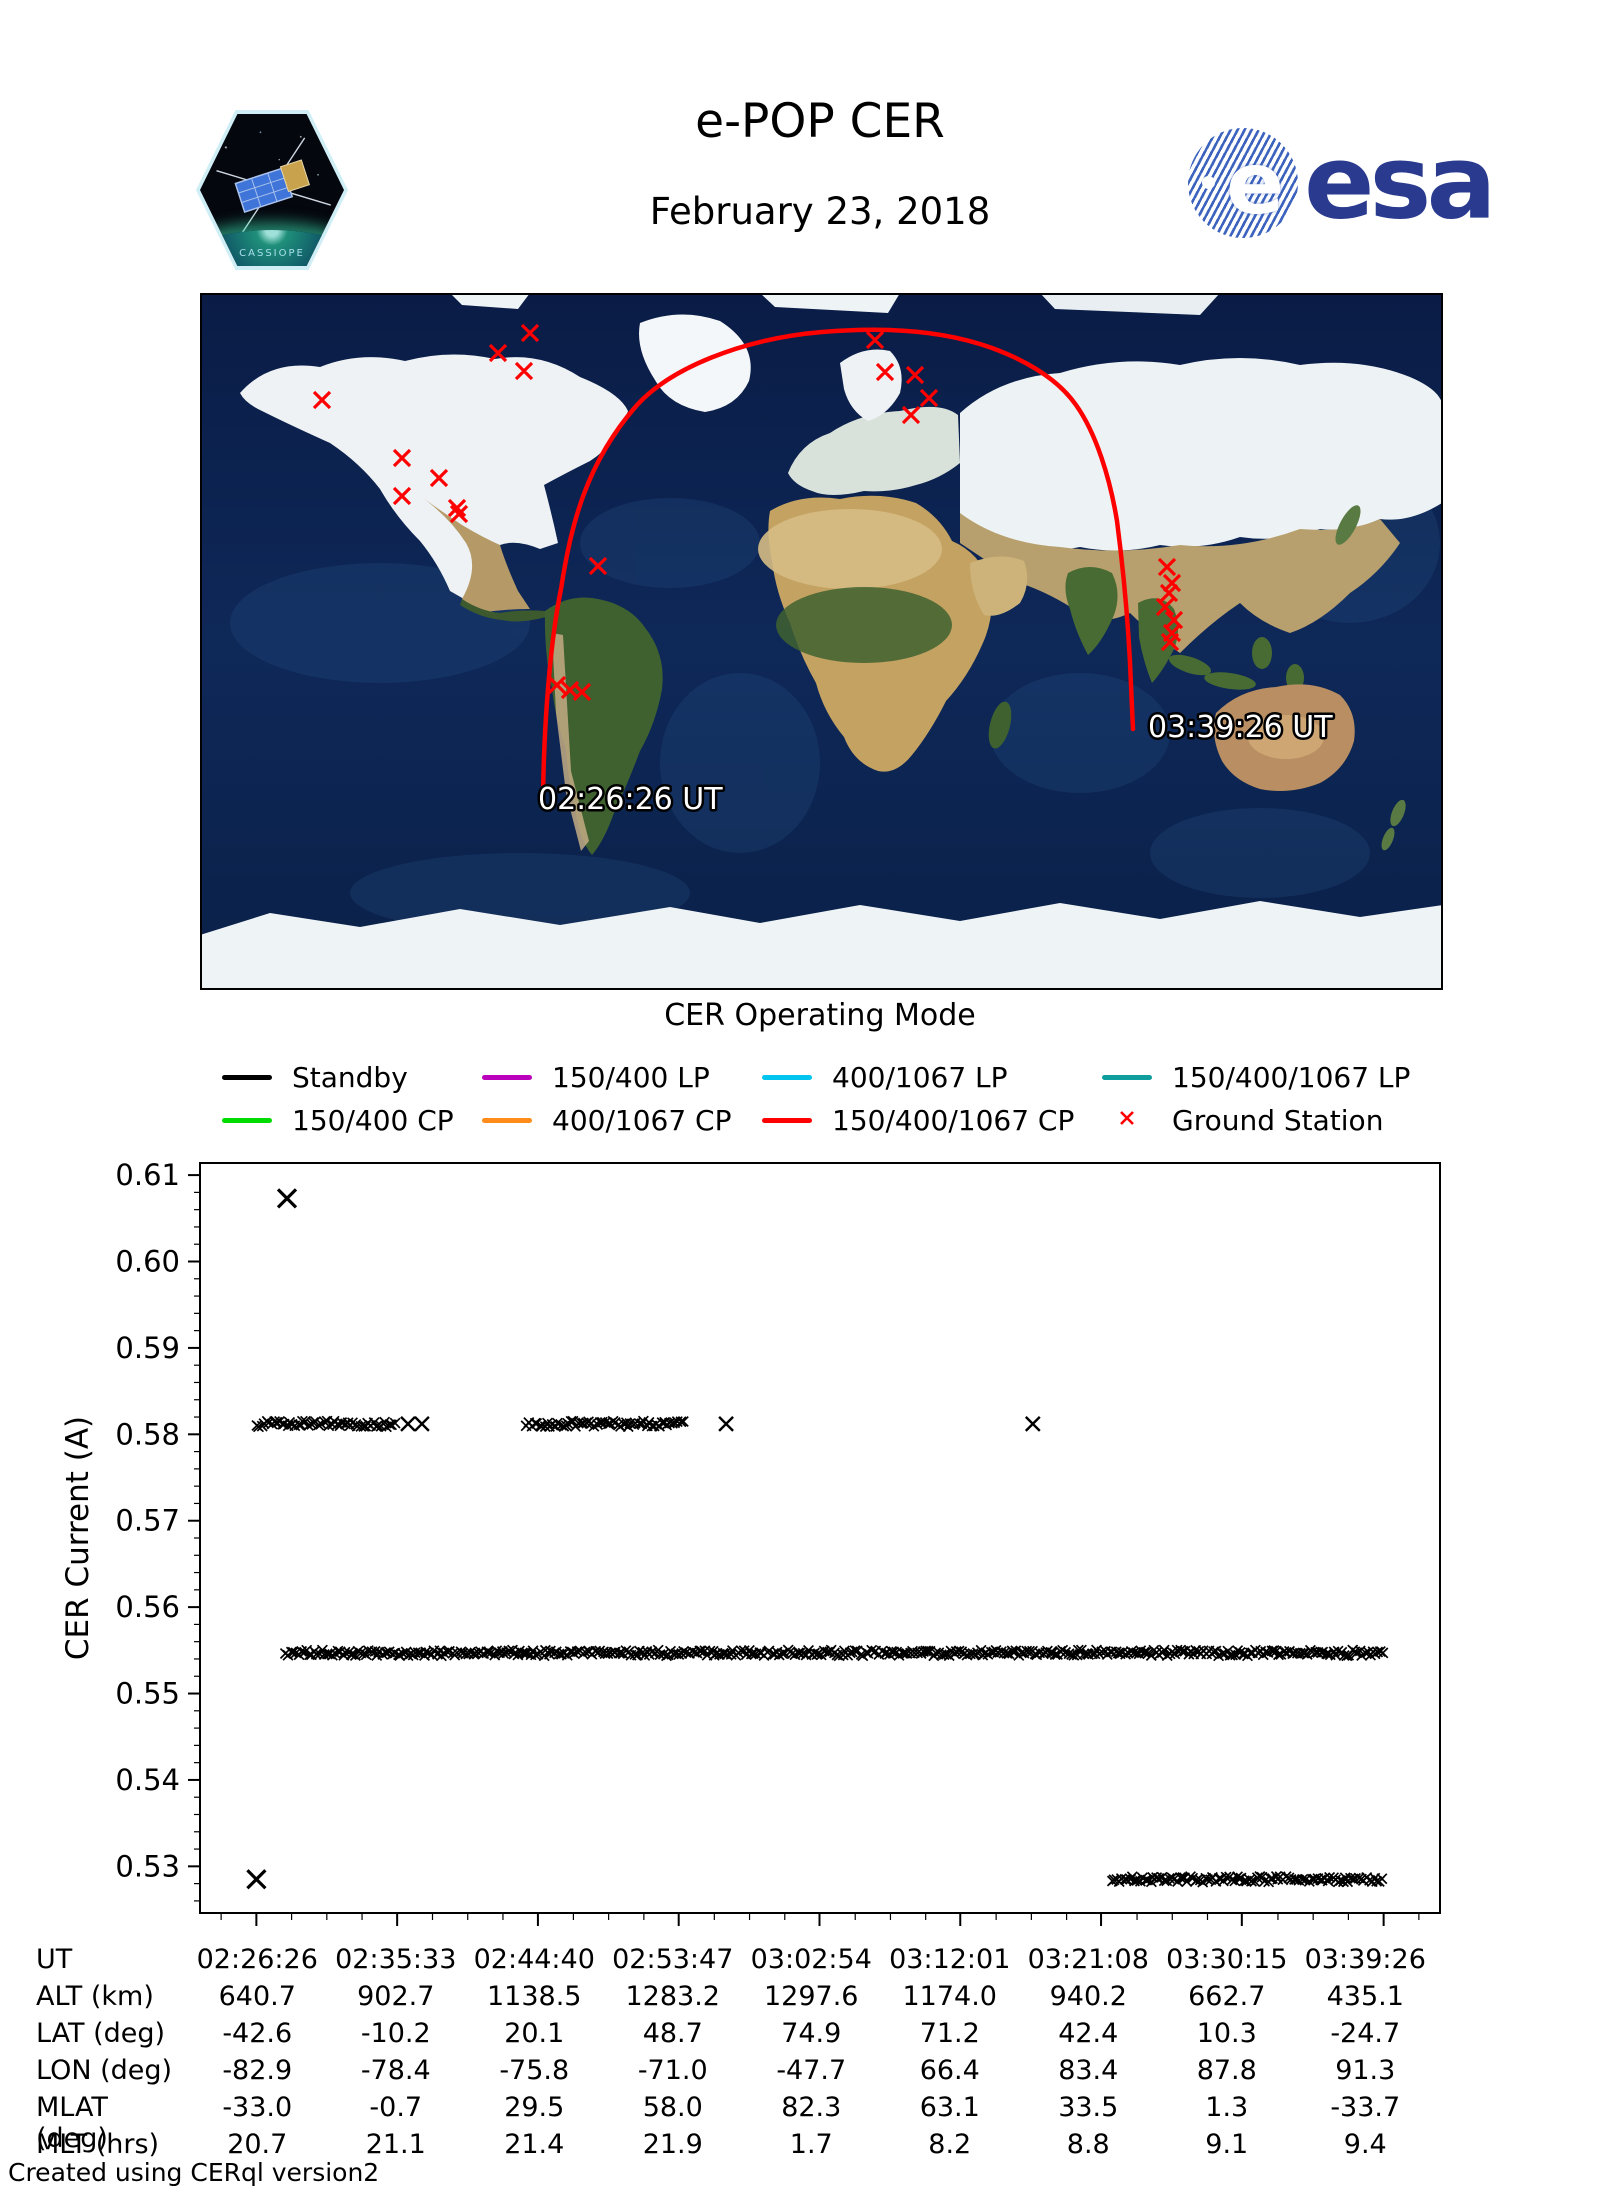 The width and height of the screenshot is (1600, 2200). Describe the element at coordinates (1243, 183) in the screenshot. I see `esa-globe-icon: e` at that location.